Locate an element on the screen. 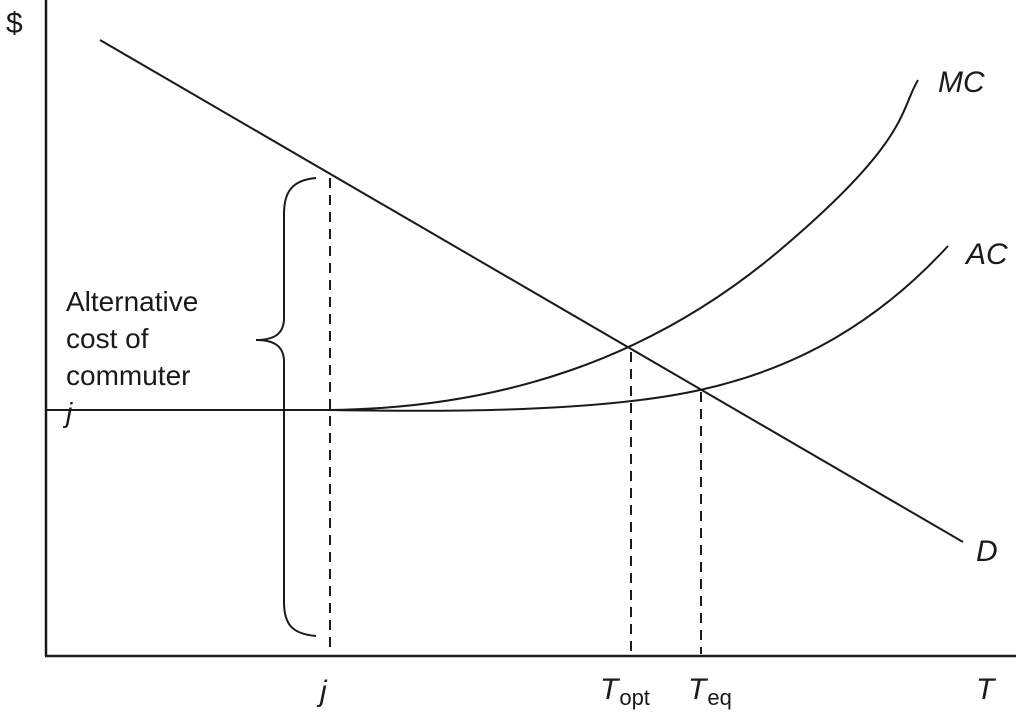  tick-label-t-eq: Teq is located at coordinates (710, 692).